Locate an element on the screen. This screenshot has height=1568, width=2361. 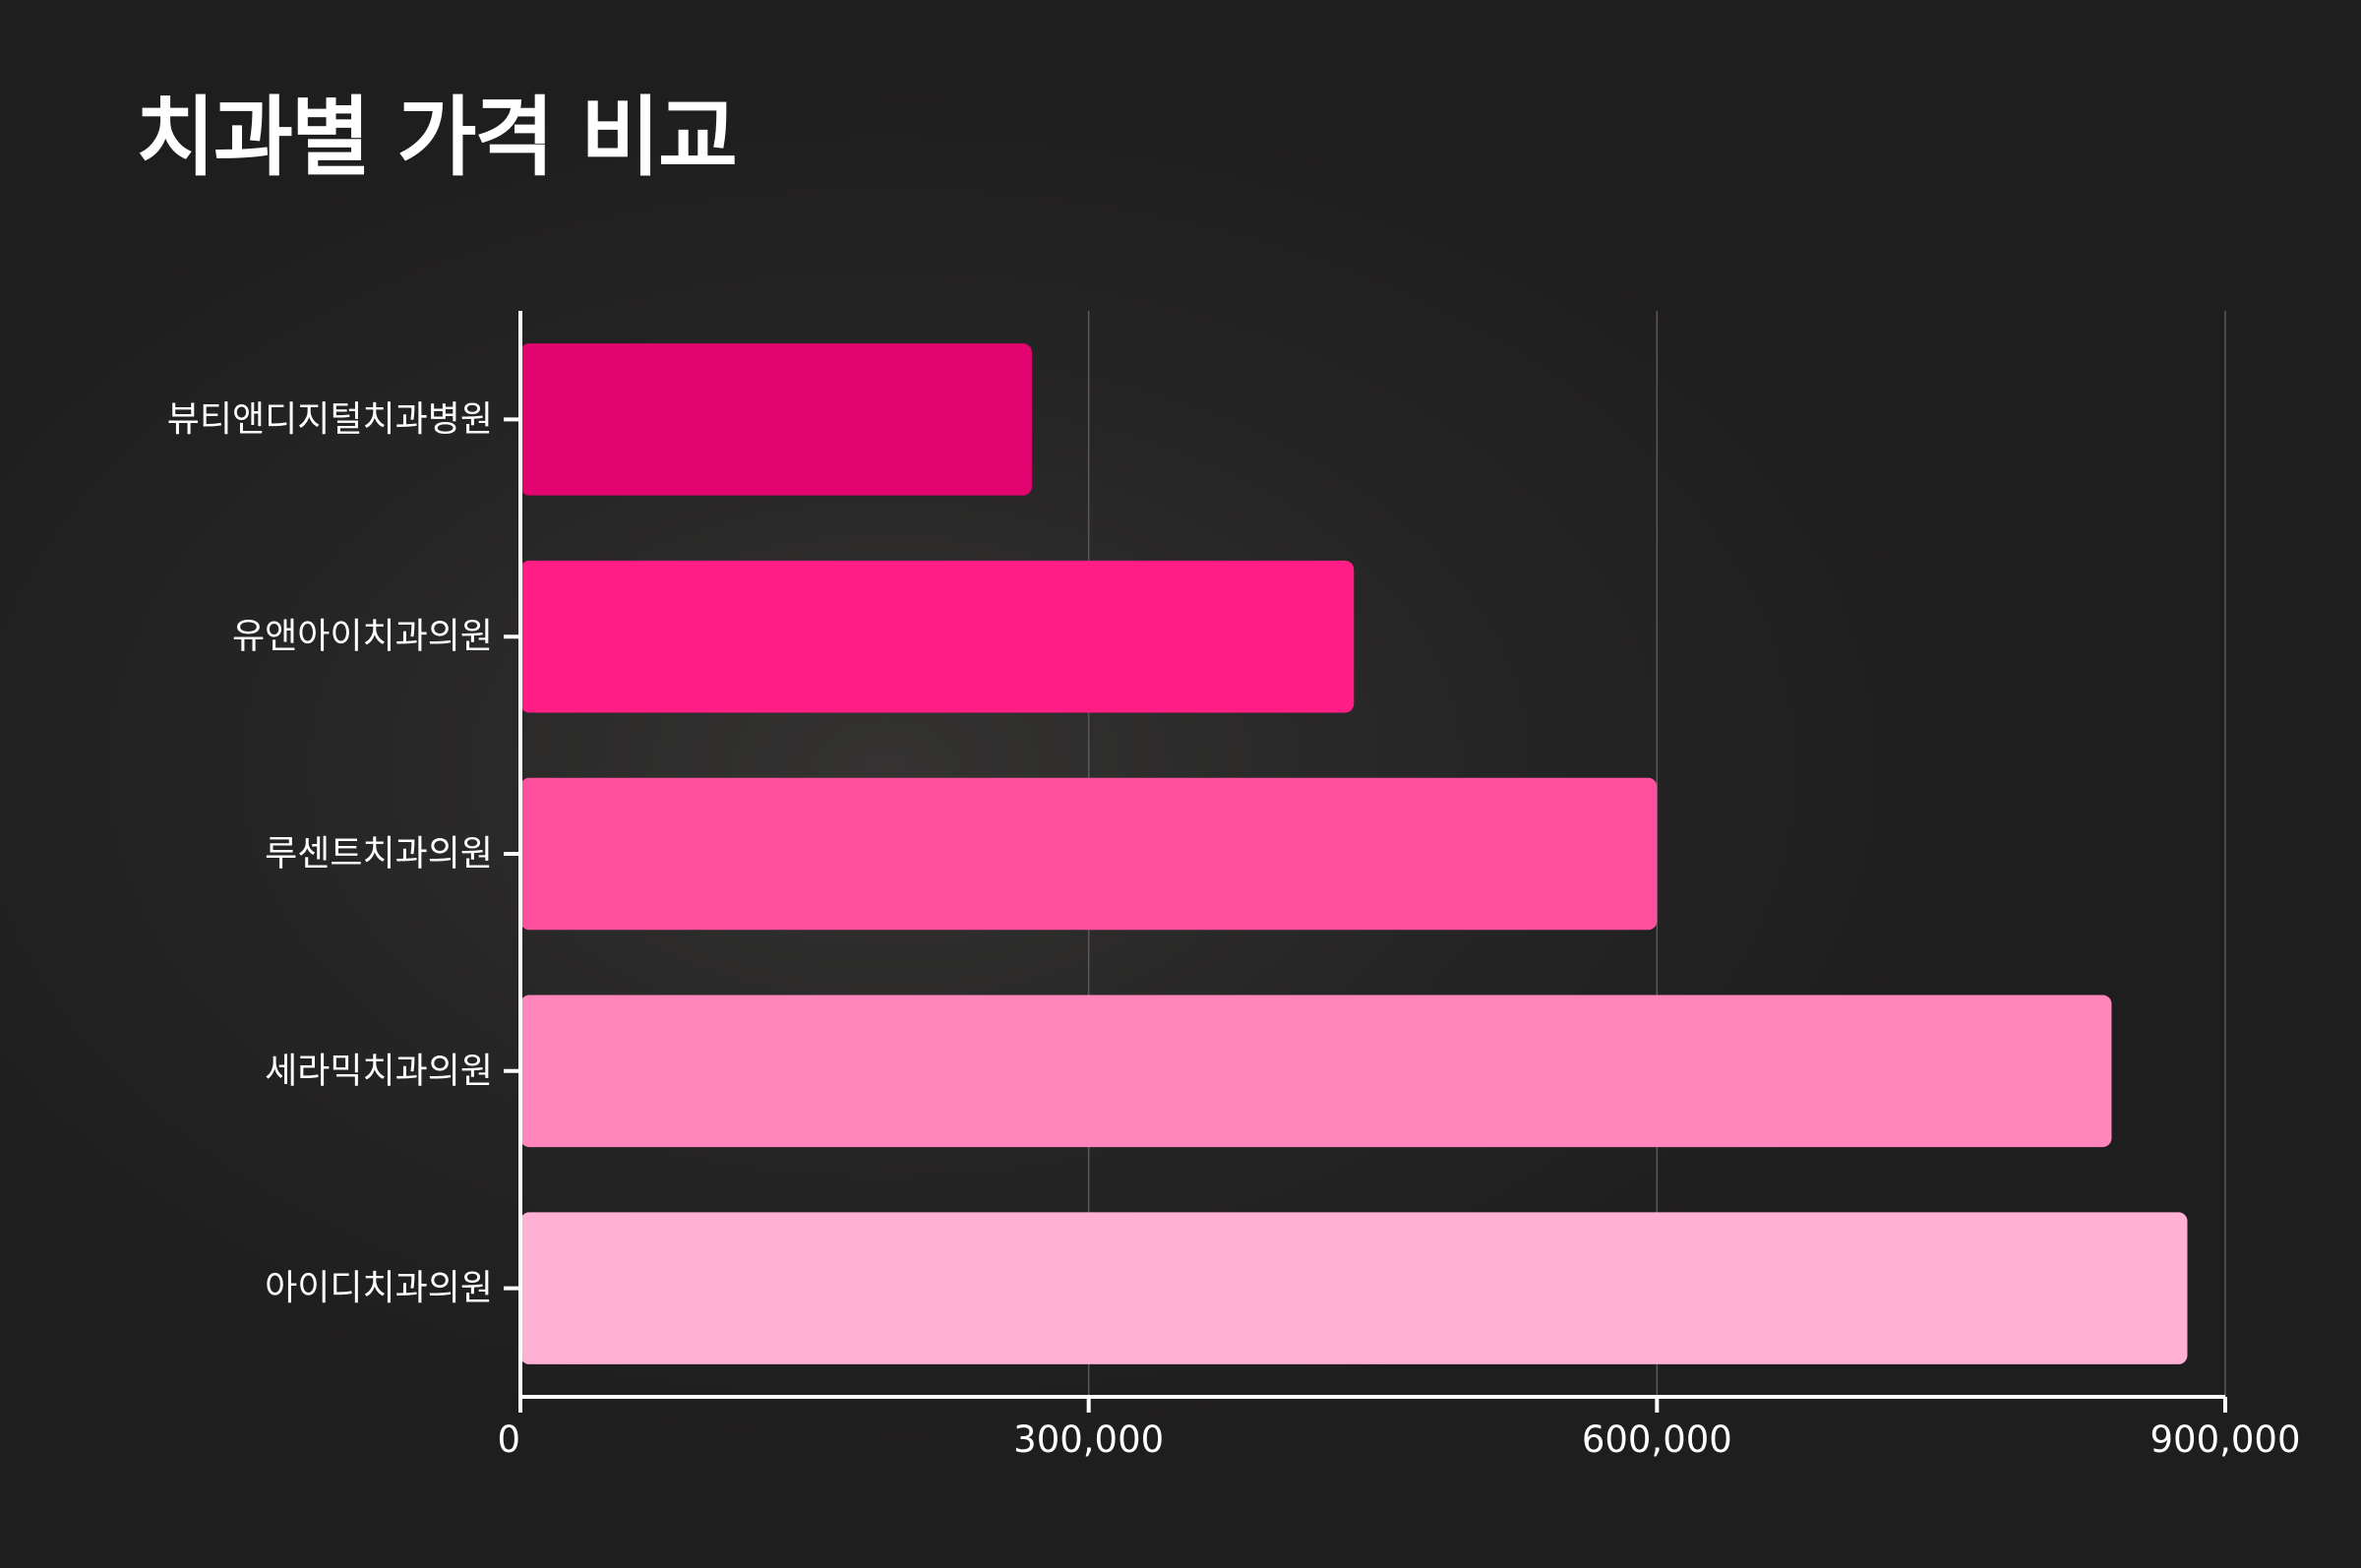
category-label-5: 아이디치과의원 is located at coordinates (379, 1288).